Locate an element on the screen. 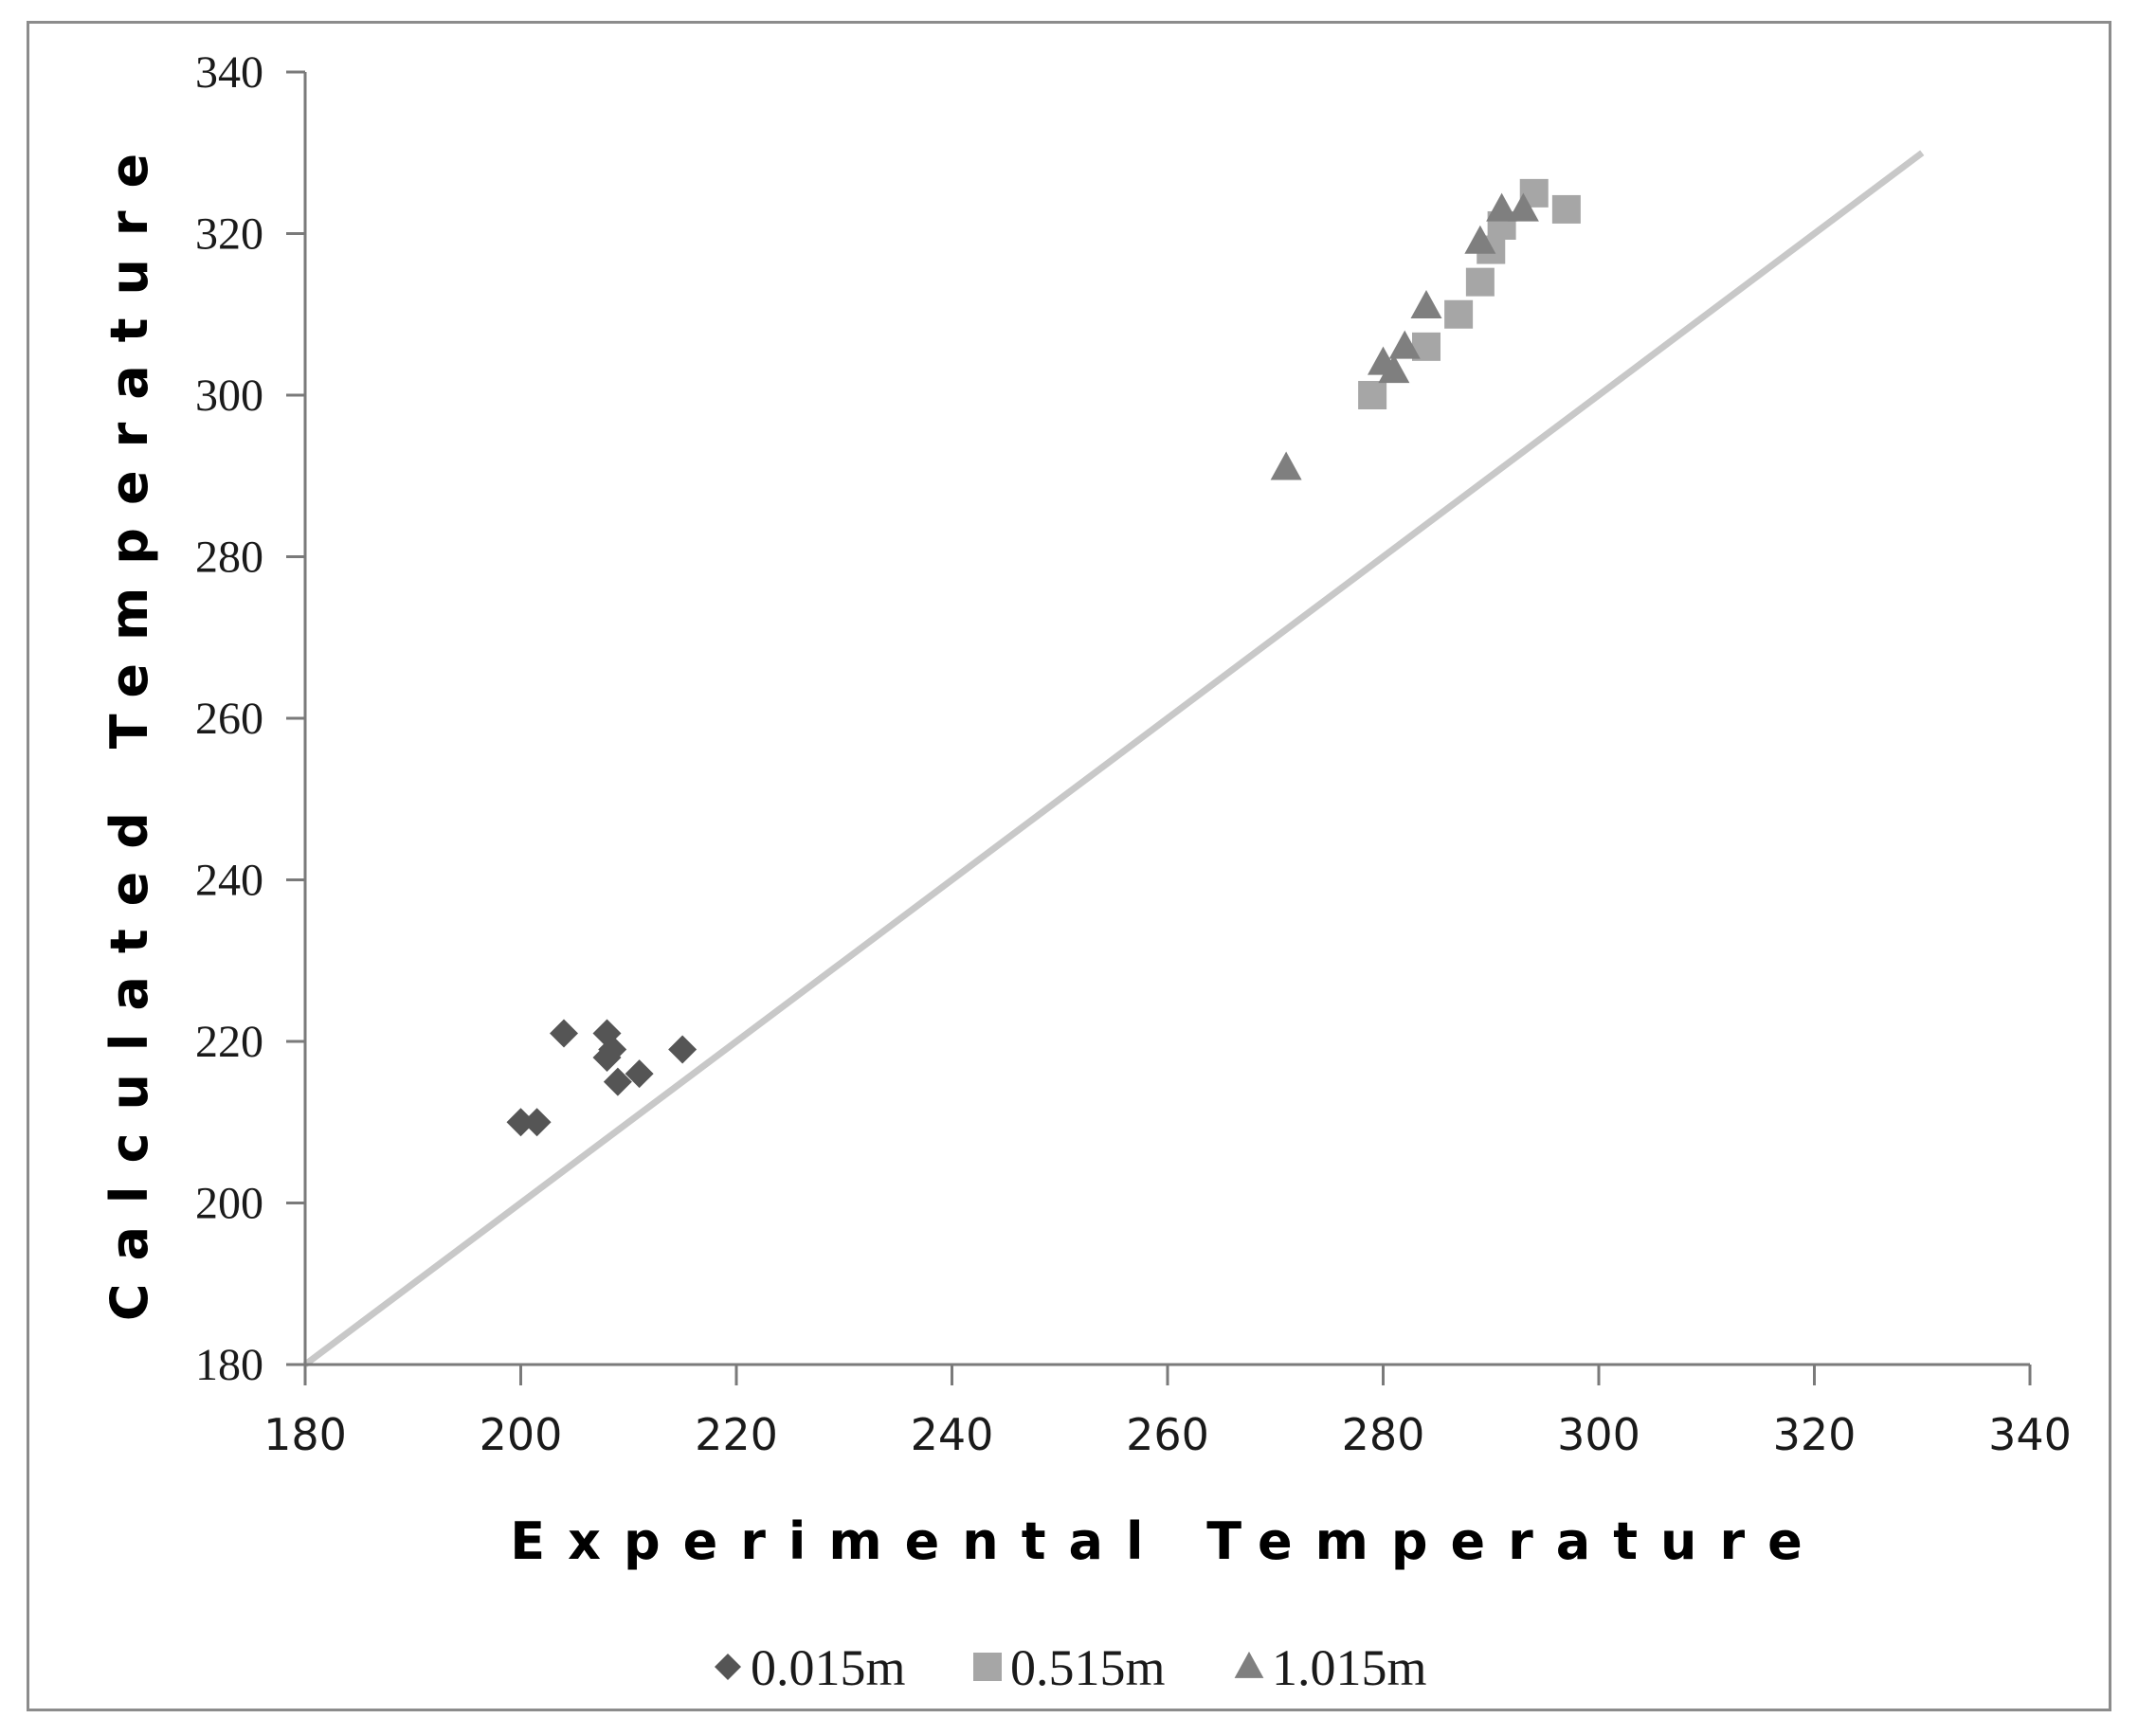  y-tick-label: 200 is located at coordinates (229, 1204).